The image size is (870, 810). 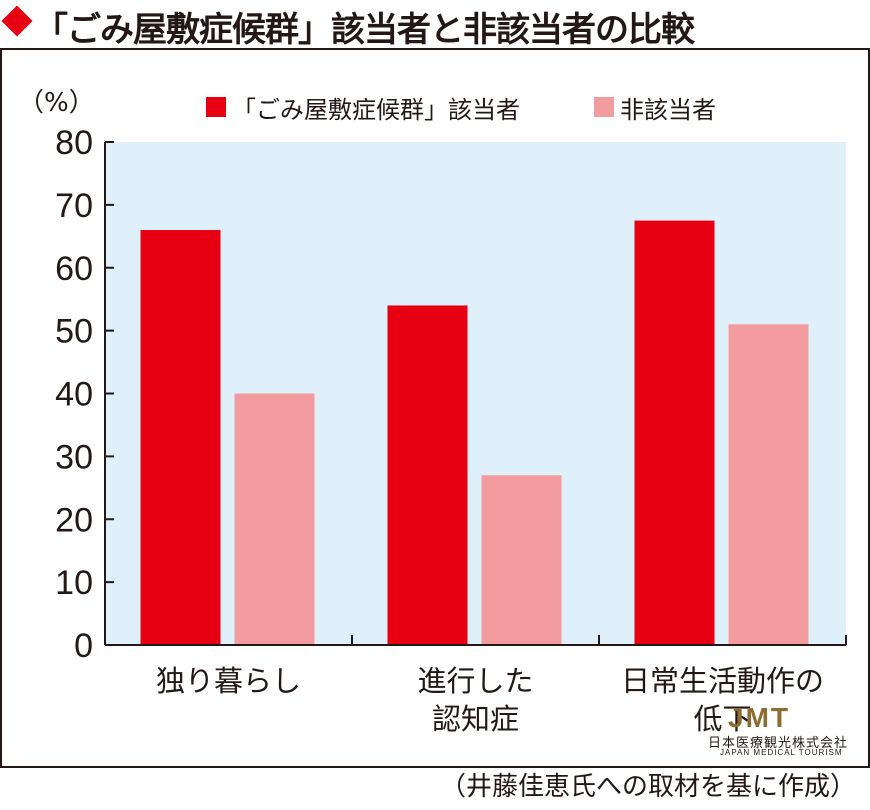 What do you see at coordinates (74, 143) in the screenshot?
I see `y-tick-label-80: 80` at bounding box center [74, 143].